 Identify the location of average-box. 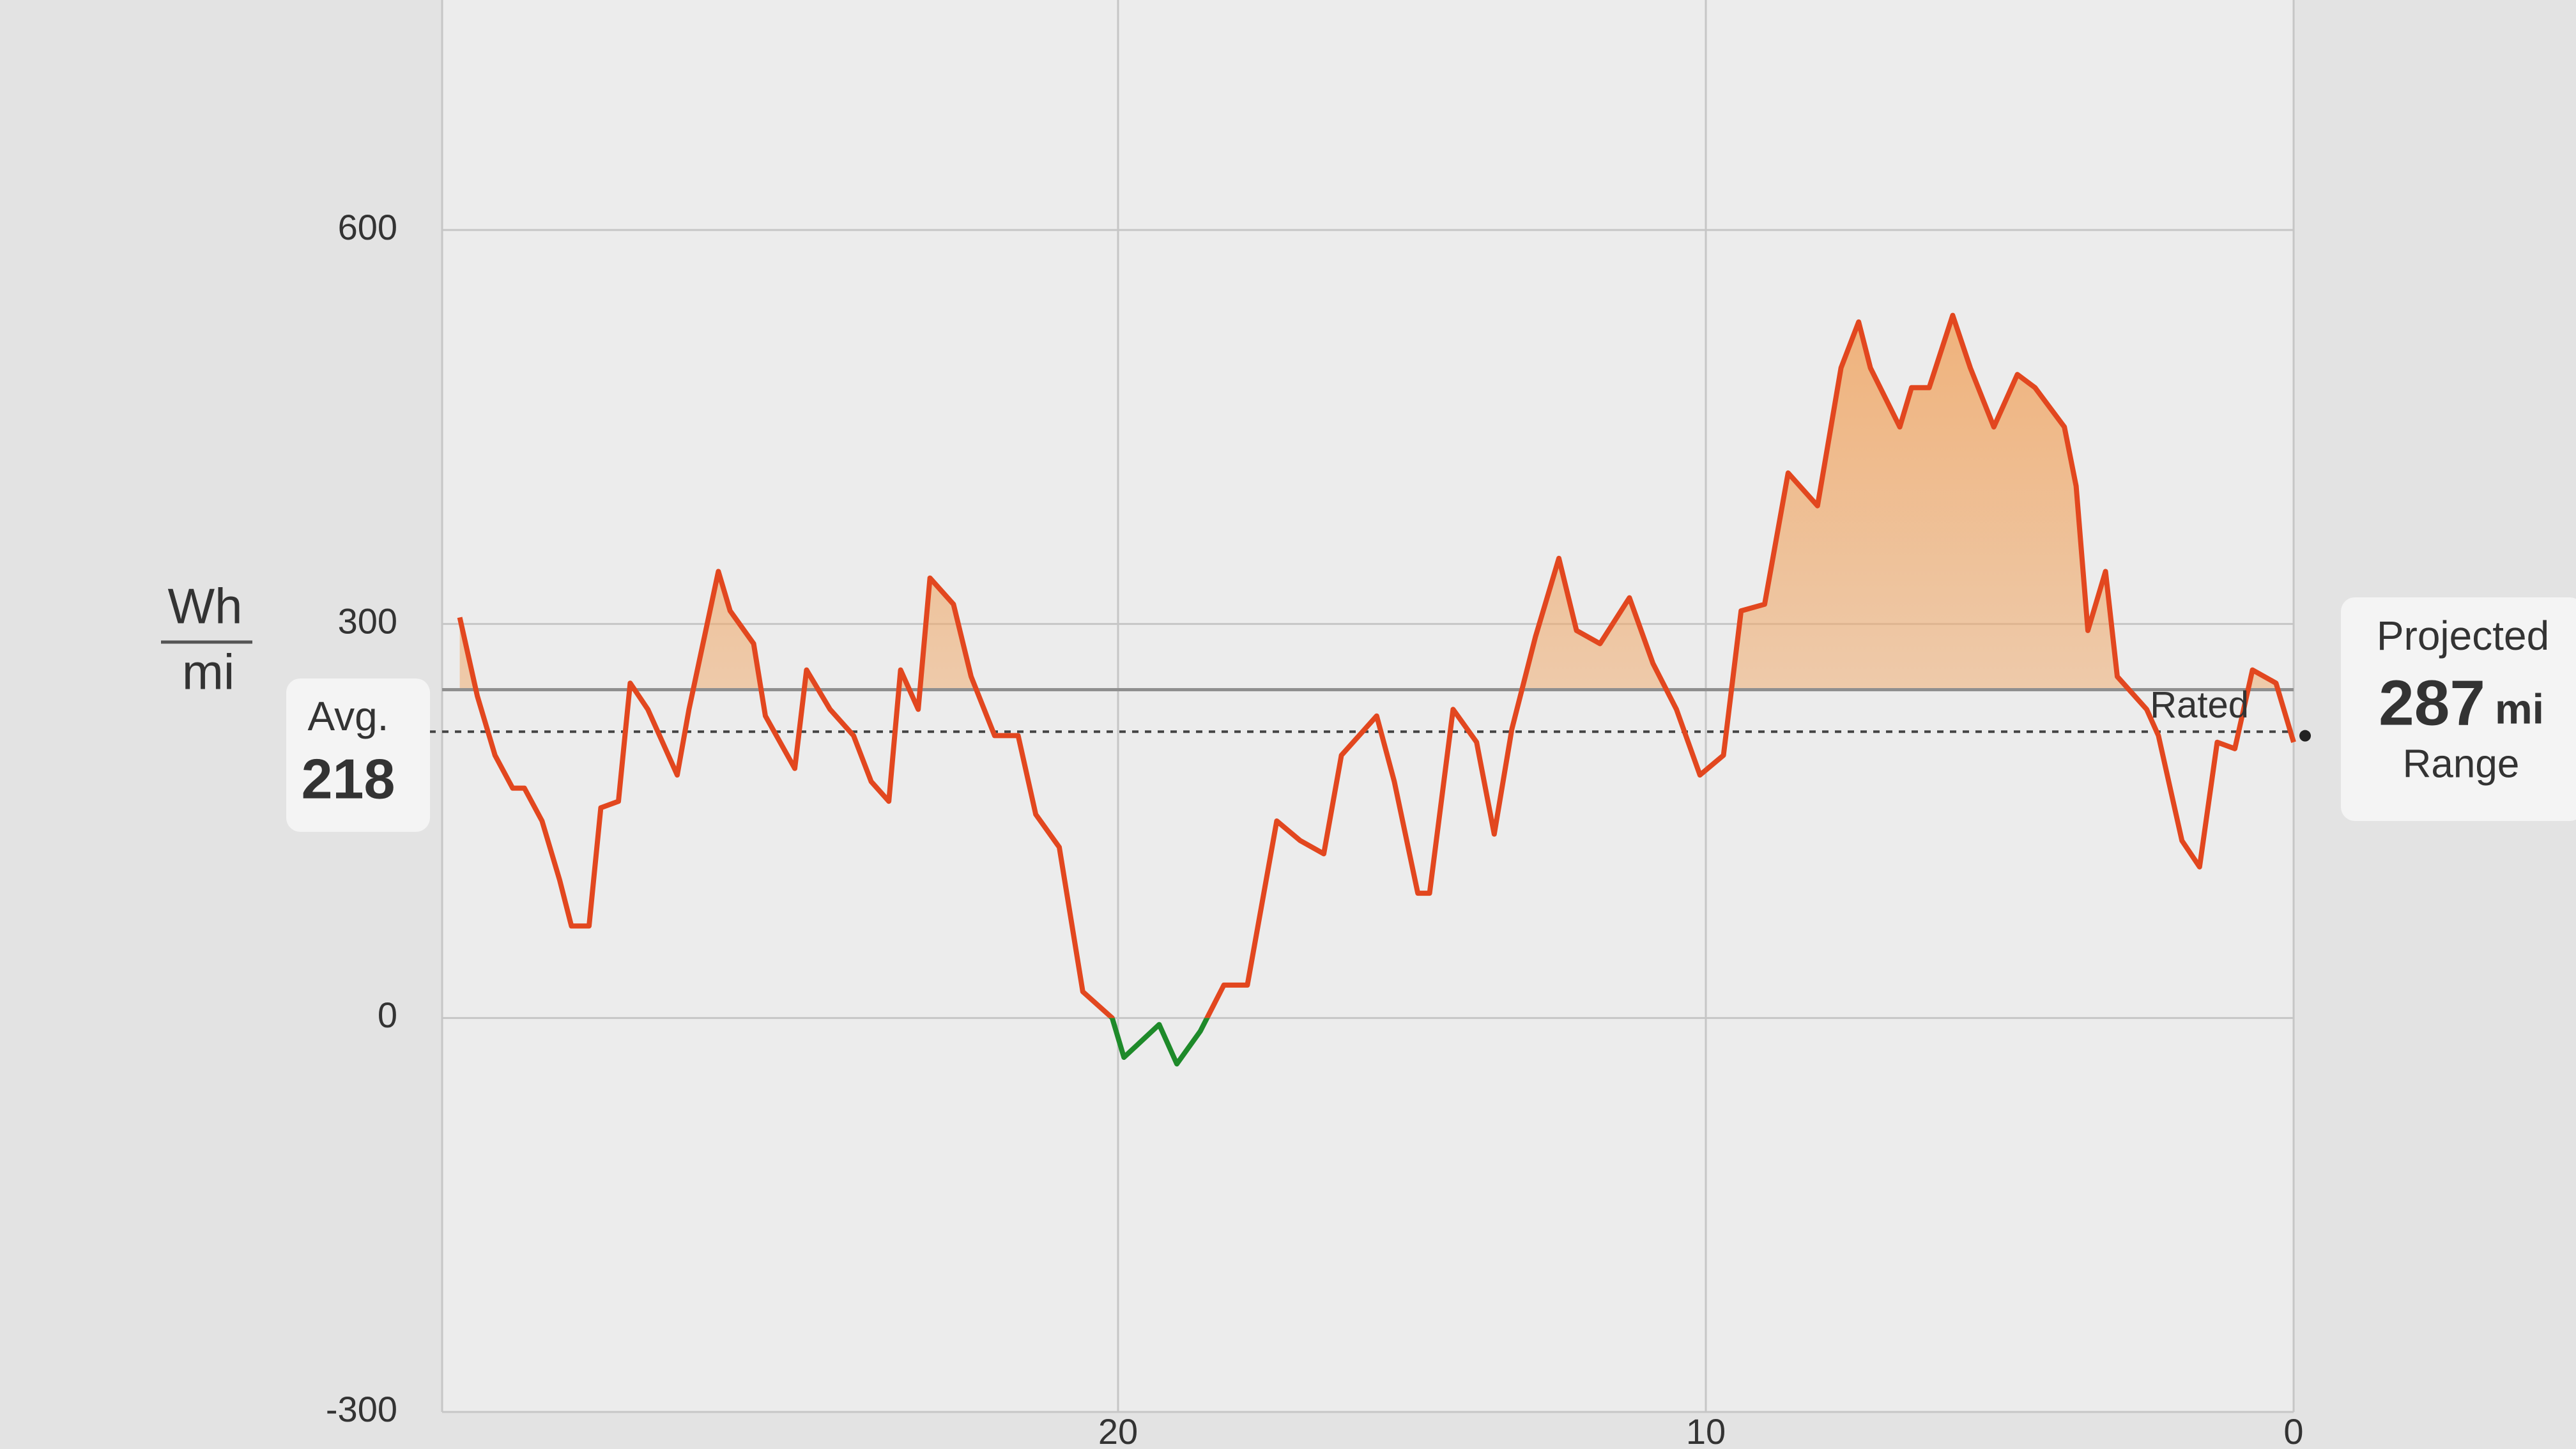
(358, 755).